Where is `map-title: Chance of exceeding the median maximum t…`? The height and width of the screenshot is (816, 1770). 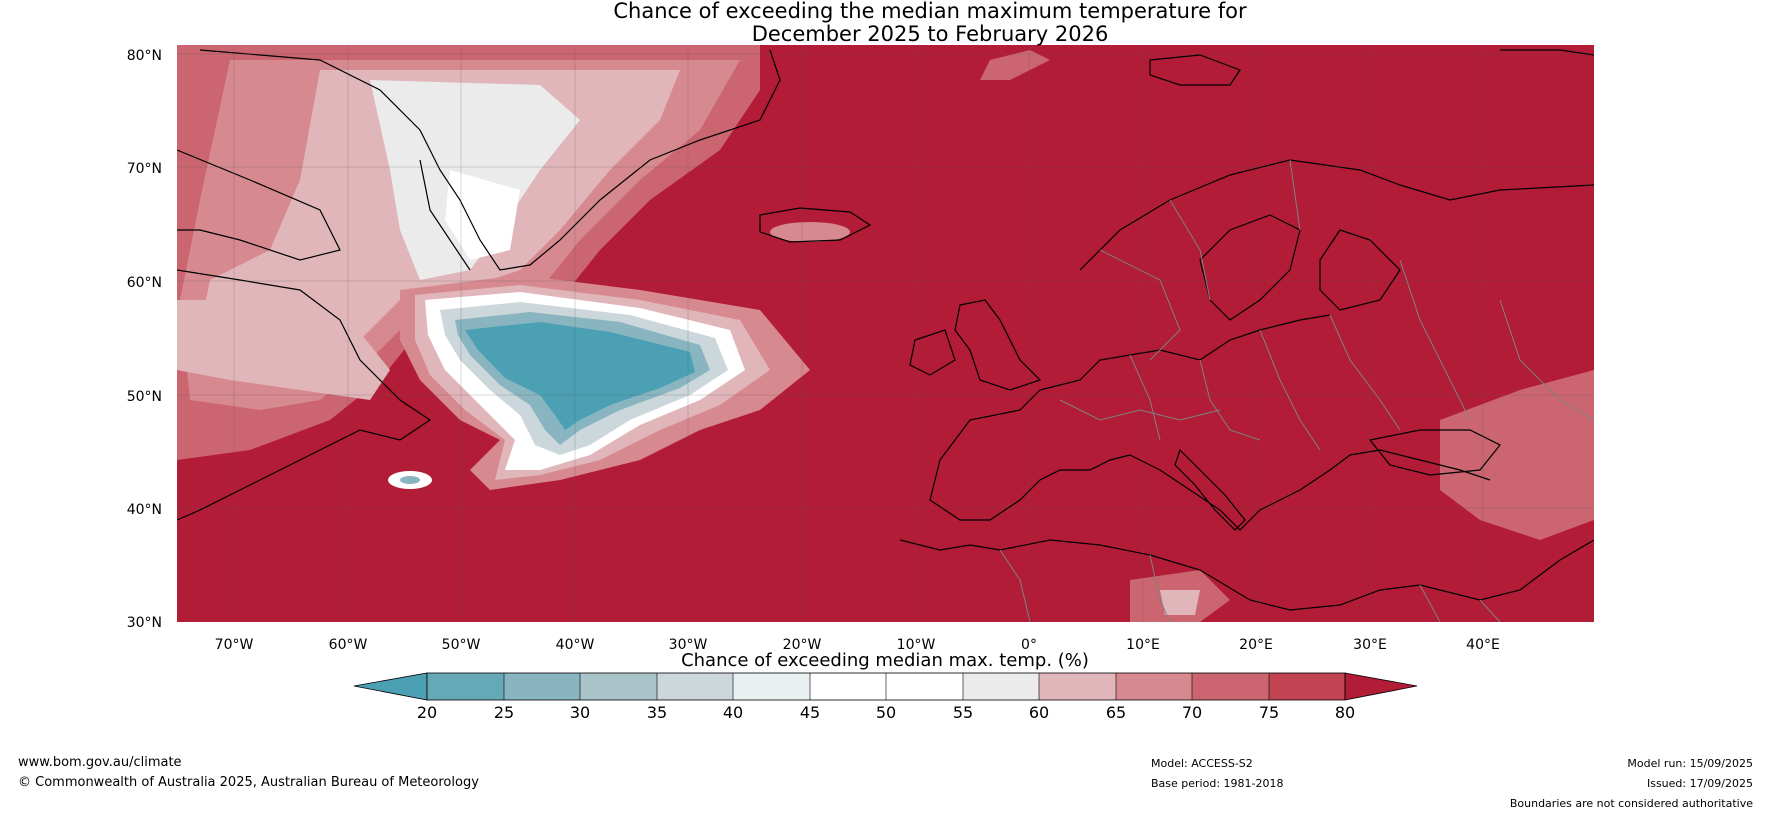 map-title: Chance of exceeding the median maximum t… is located at coordinates (885, 23).